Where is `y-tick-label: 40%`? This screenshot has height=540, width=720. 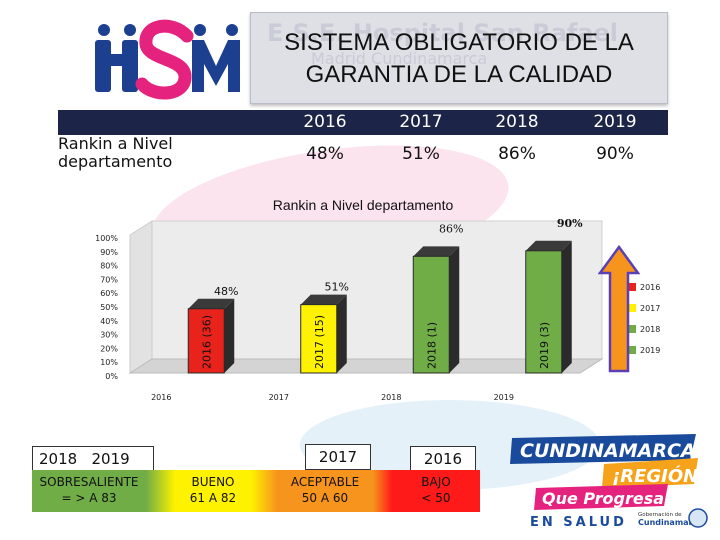 y-tick-label: 40% is located at coordinates (109, 321).